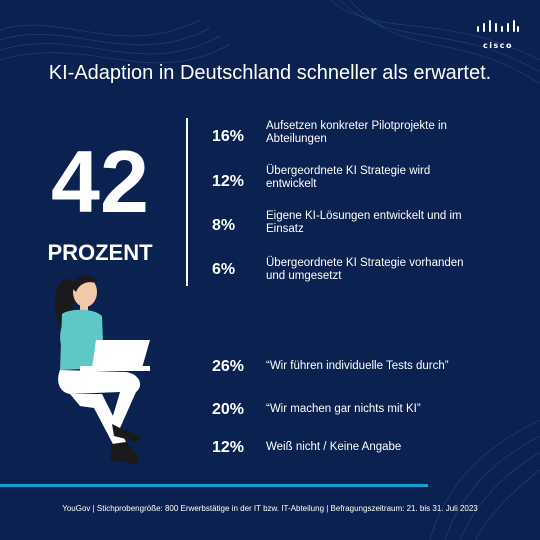 The height and width of the screenshot is (540, 540). I want to click on logo-wordmark: cisco, so click(498, 45).